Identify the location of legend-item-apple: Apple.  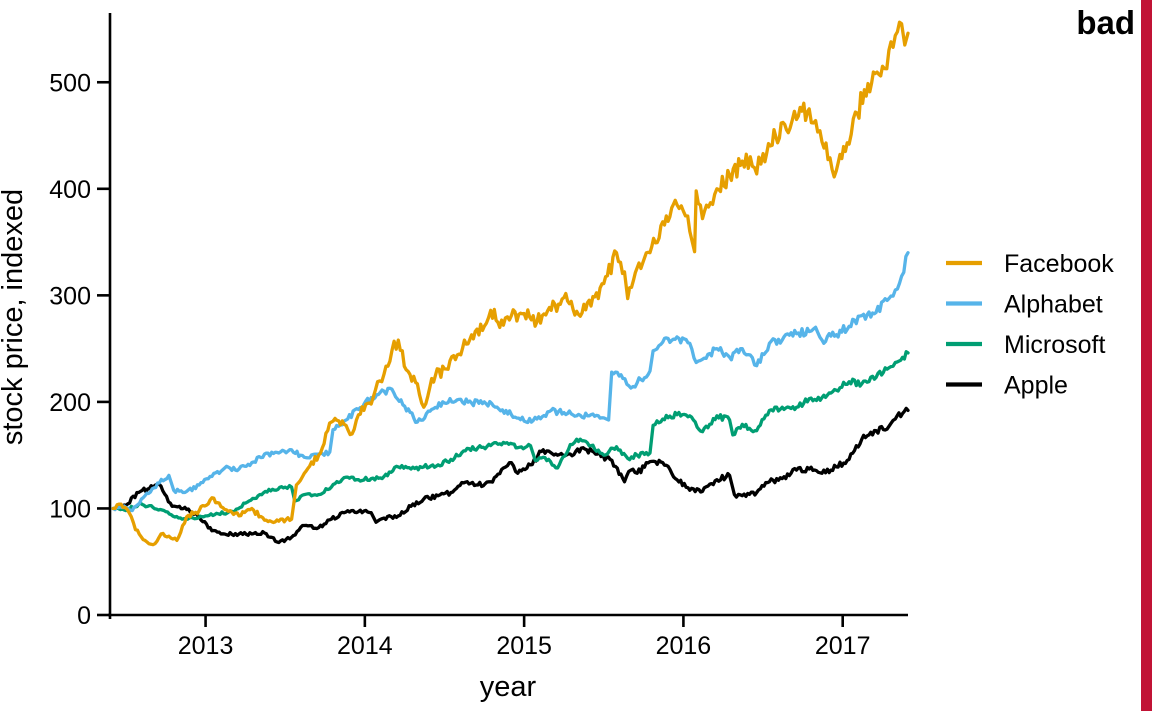
(1007, 386).